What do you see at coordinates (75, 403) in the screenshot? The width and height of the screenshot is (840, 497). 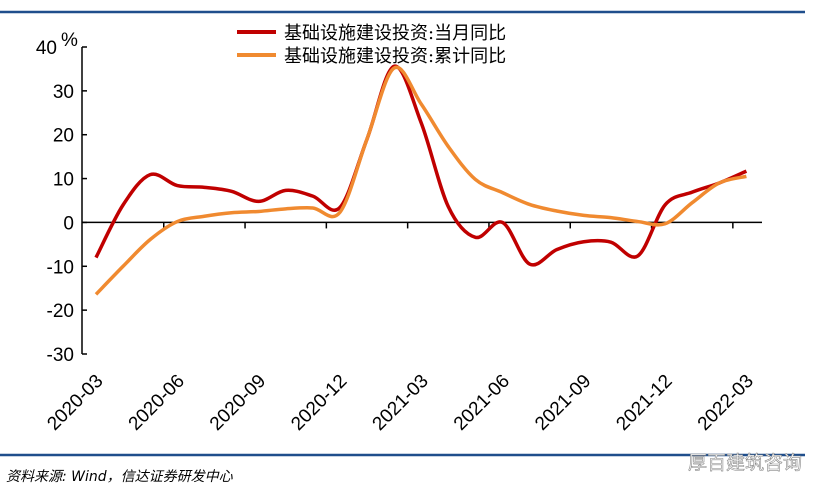 I see `x-tick-label: 2020-03` at bounding box center [75, 403].